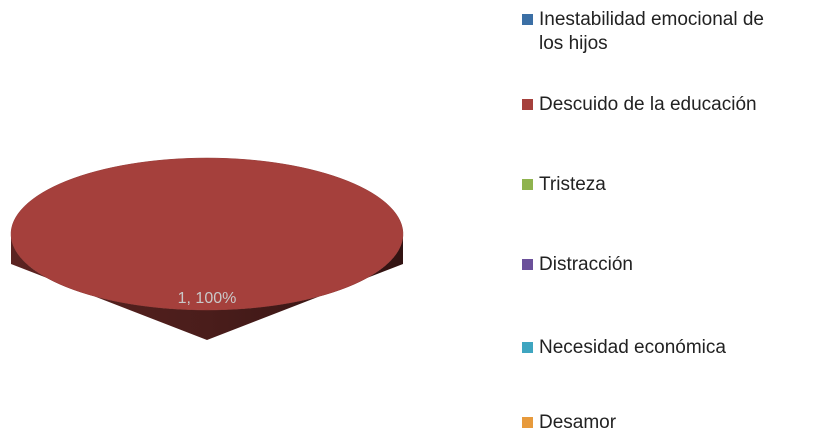 This screenshot has height=435, width=821. Describe the element at coordinates (586, 264) in the screenshot. I see `legend-label: Distracción` at that location.